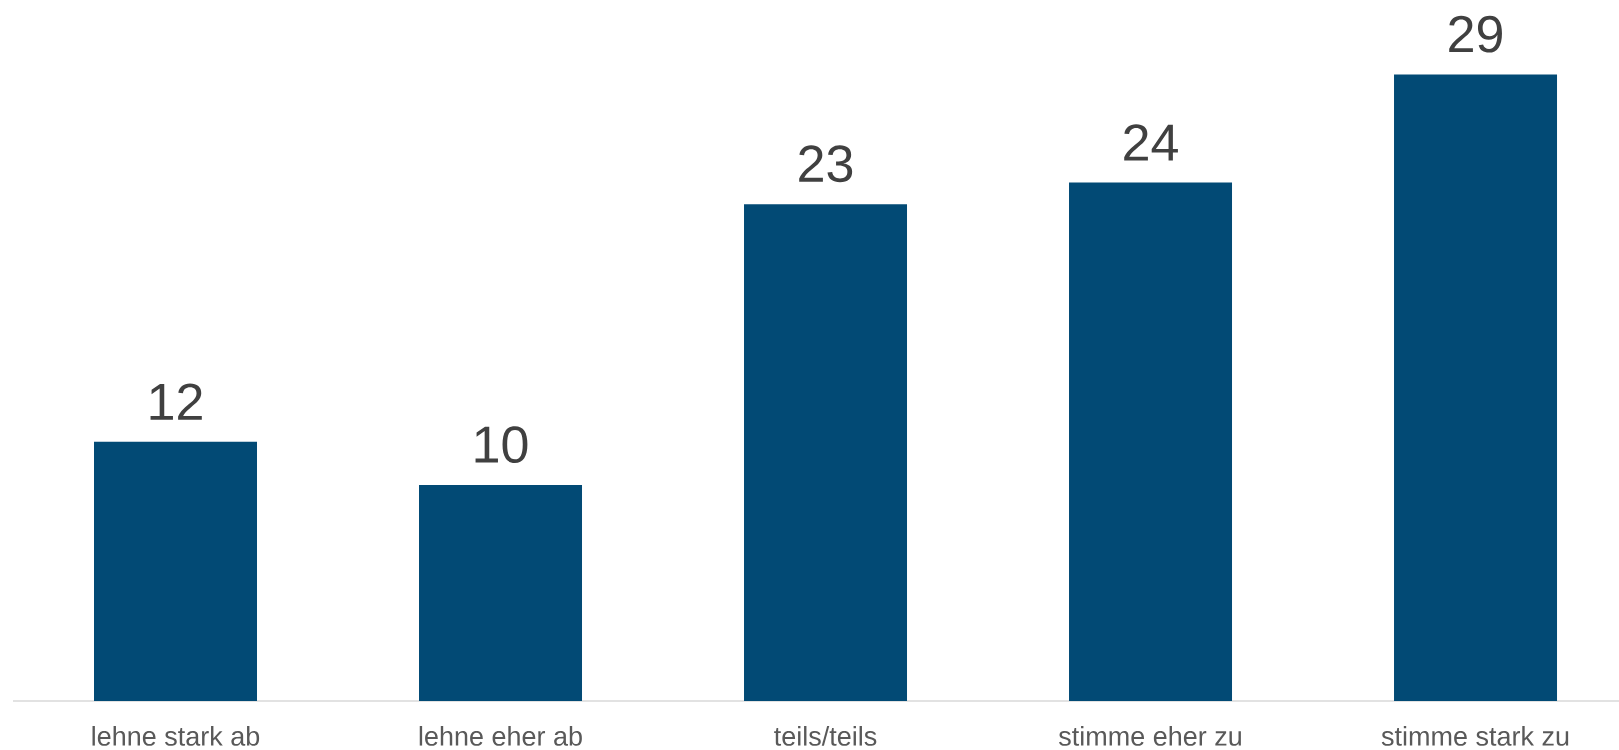 The image size is (1619, 750). I want to click on x-tick-label: stimme eher zu, so click(1149, 736).